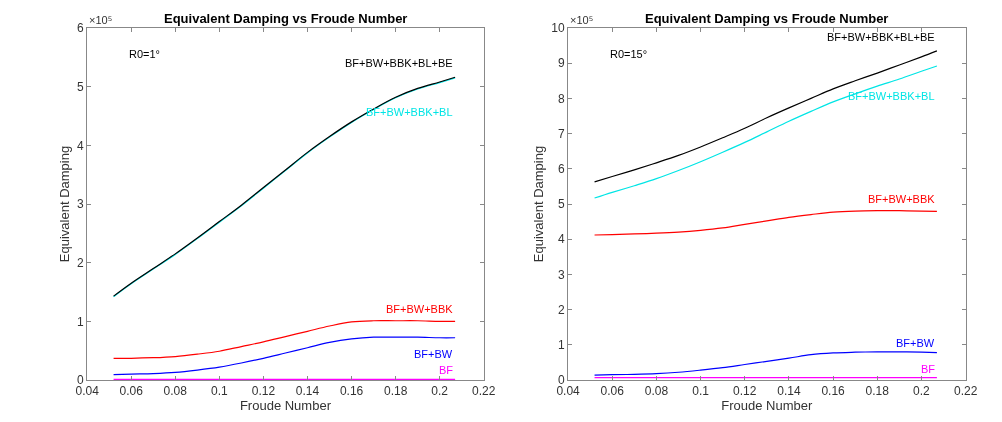 This screenshot has width=1002, height=422. Describe the element at coordinates (561, 133) in the screenshot. I see `y-tick-label: 7` at that location.